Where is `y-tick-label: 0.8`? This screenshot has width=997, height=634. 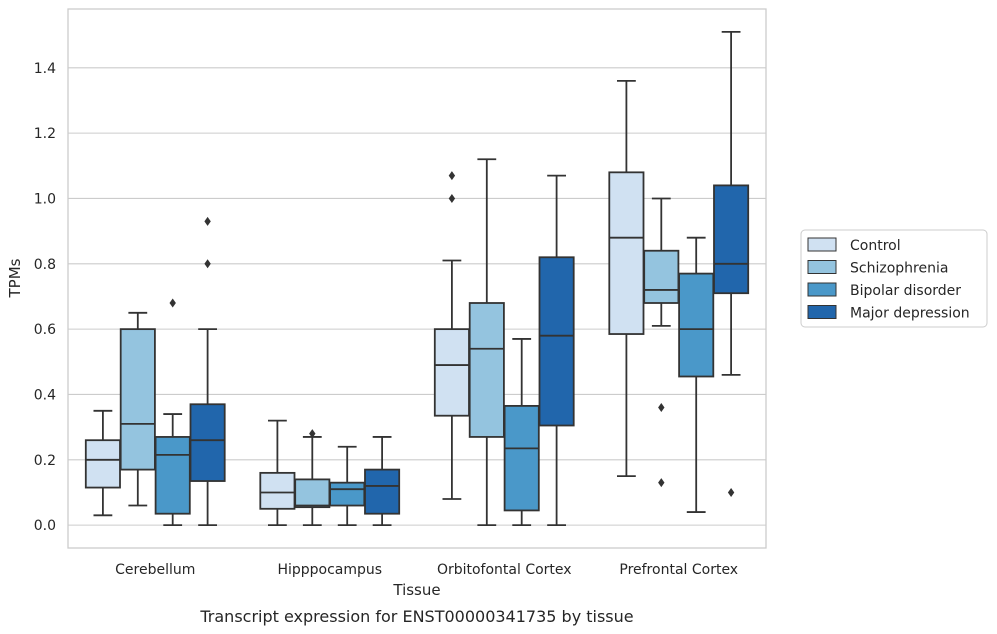 y-tick-label: 0.8 is located at coordinates (45, 265).